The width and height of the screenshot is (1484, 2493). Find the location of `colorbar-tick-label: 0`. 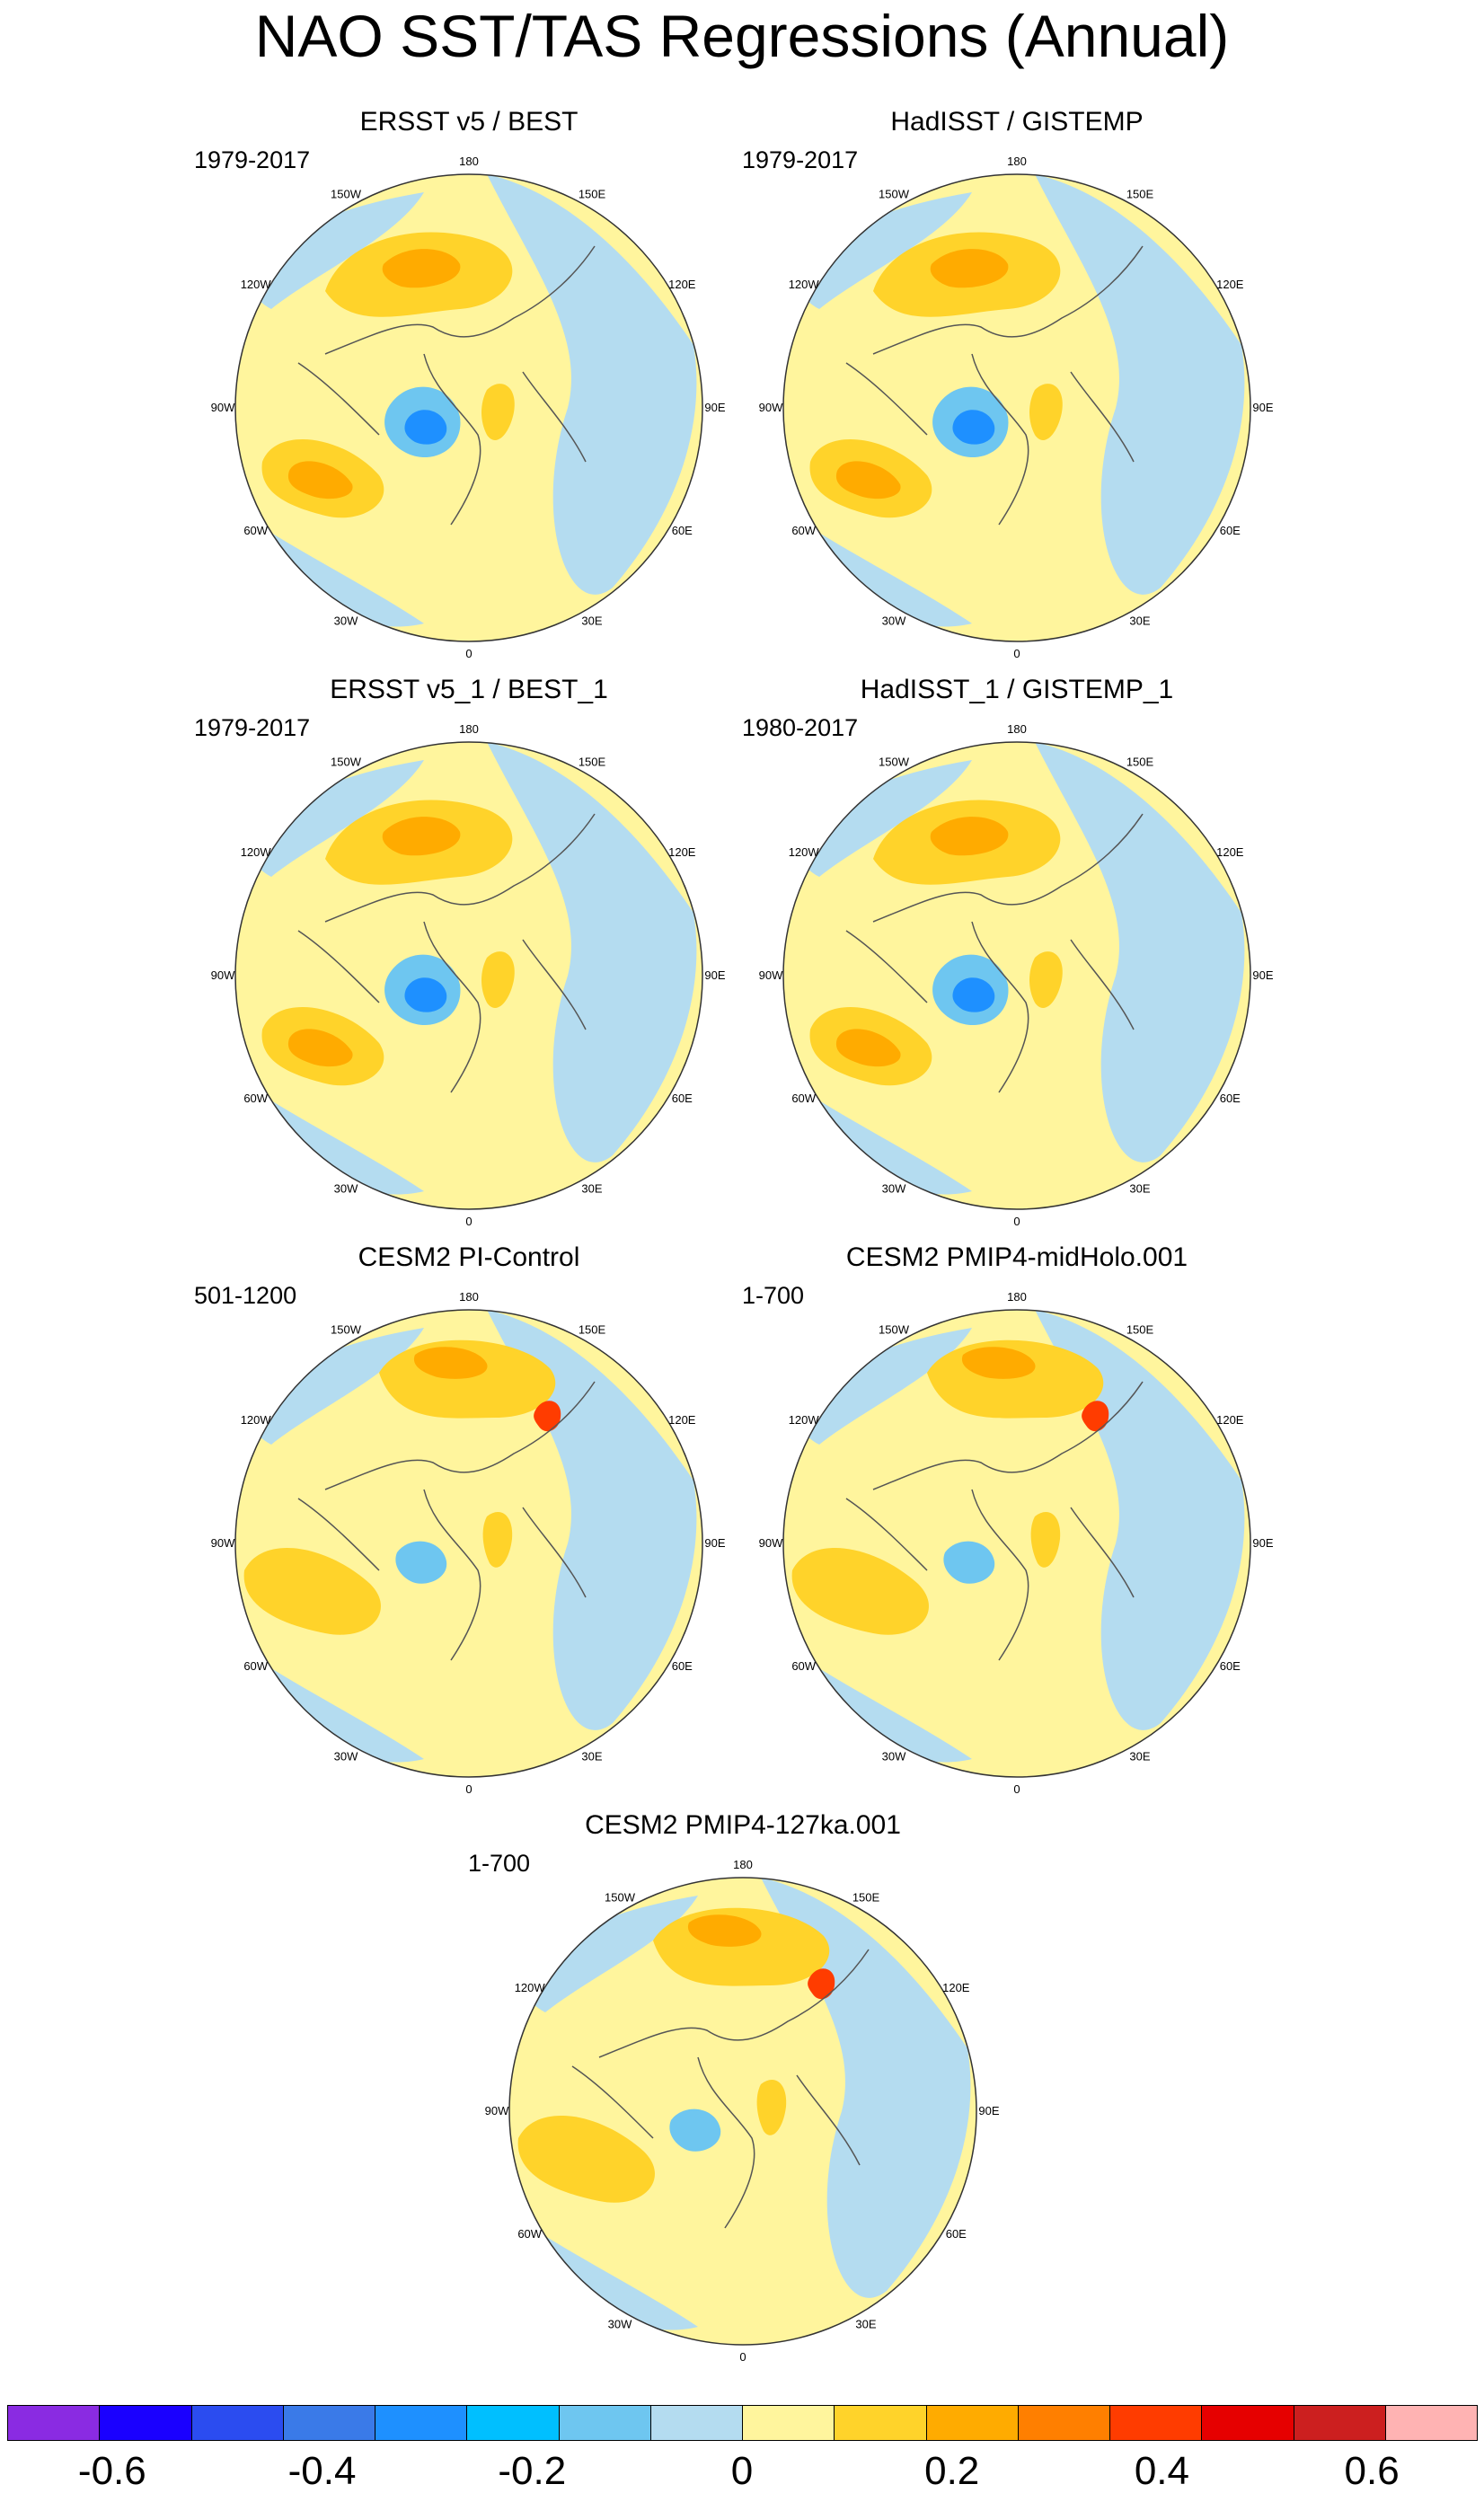

colorbar-tick-label: 0 is located at coordinates (742, 2471).